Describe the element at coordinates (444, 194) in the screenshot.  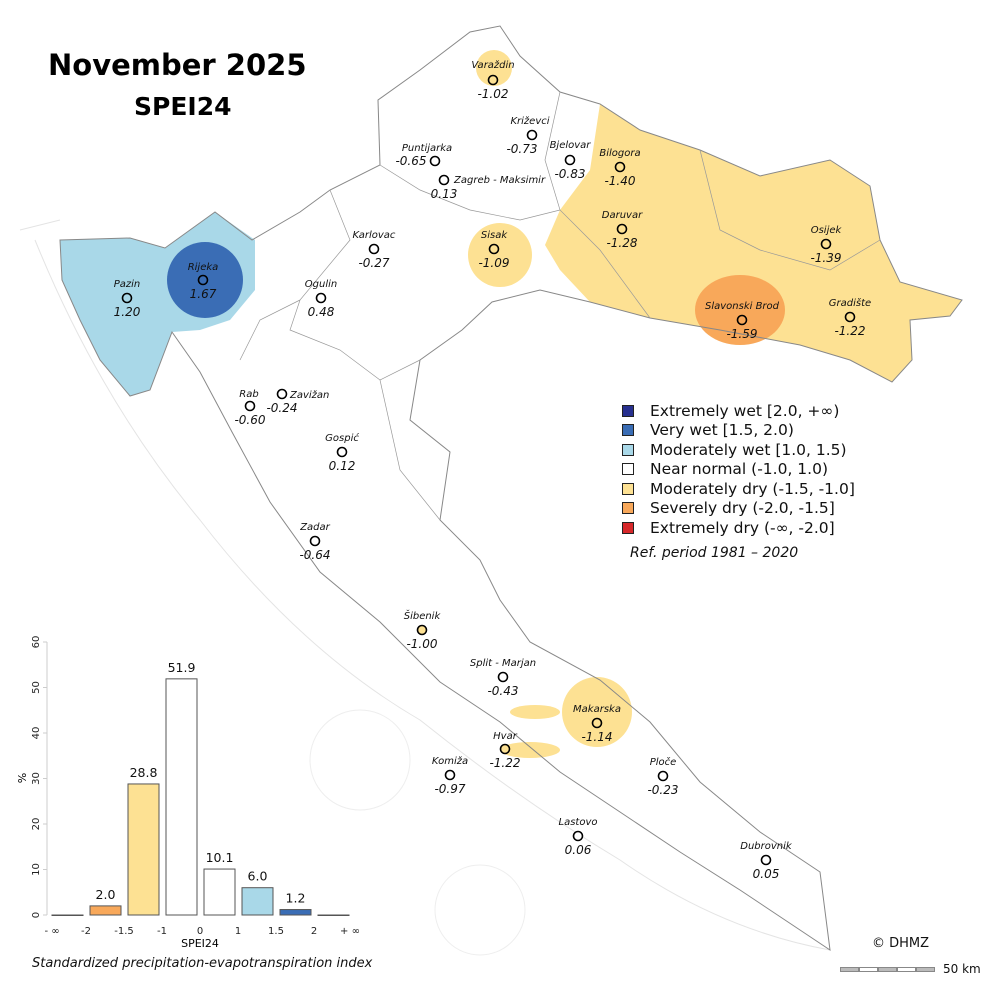
I see `station-value: 0.13` at that location.